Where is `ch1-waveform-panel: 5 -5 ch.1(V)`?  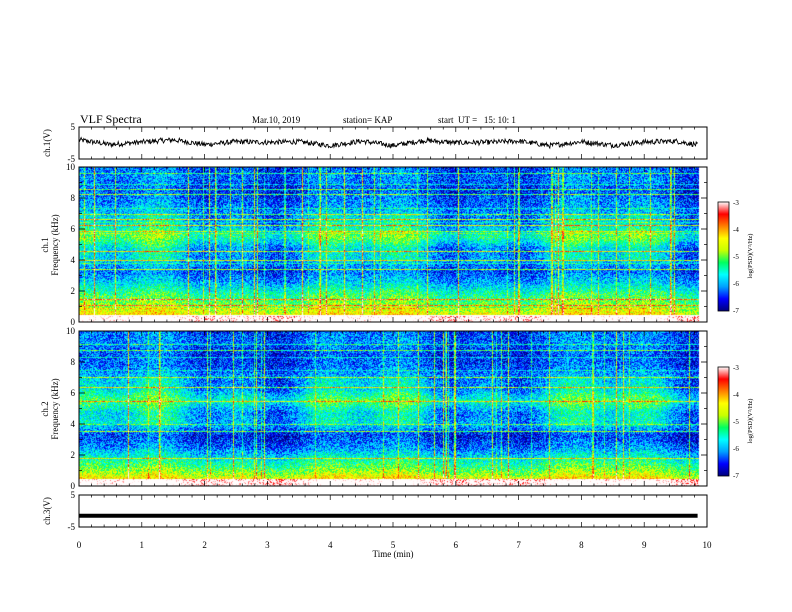 ch1-waveform-panel: 5 -5 ch.1(V) is located at coordinates (375, 143).